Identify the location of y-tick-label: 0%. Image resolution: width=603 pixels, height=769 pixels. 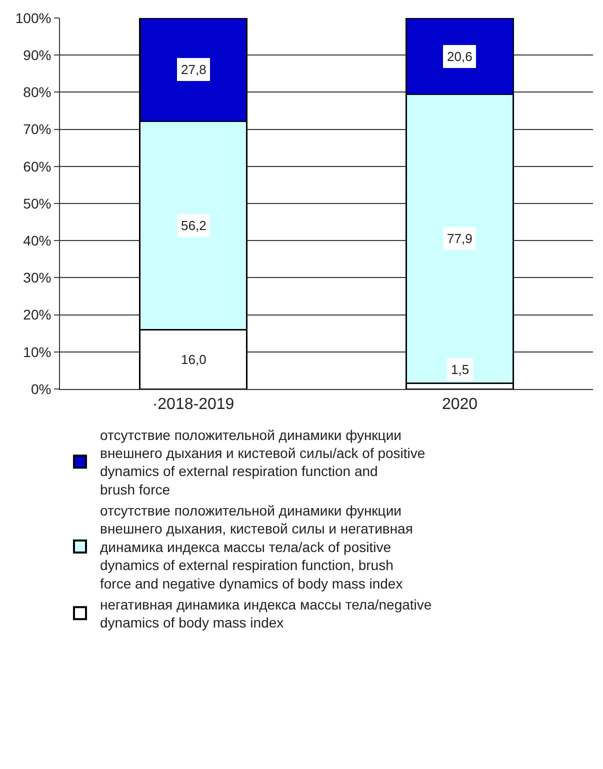
(41, 388).